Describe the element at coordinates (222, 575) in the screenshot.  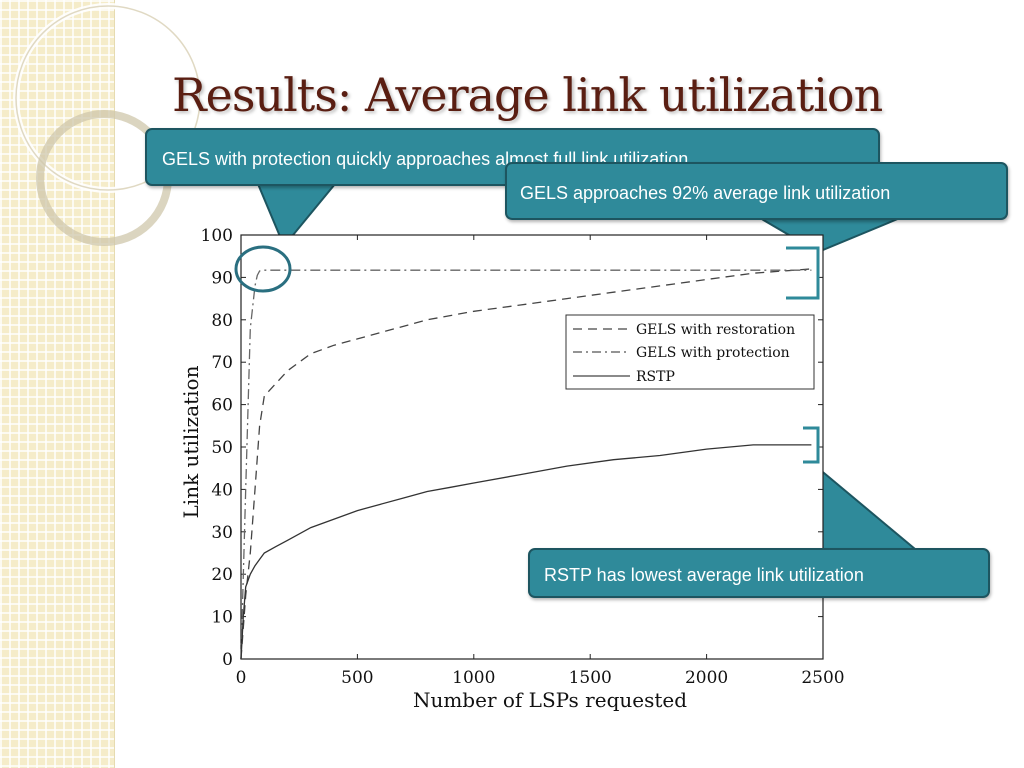
I see `y-tick-label: 20` at that location.